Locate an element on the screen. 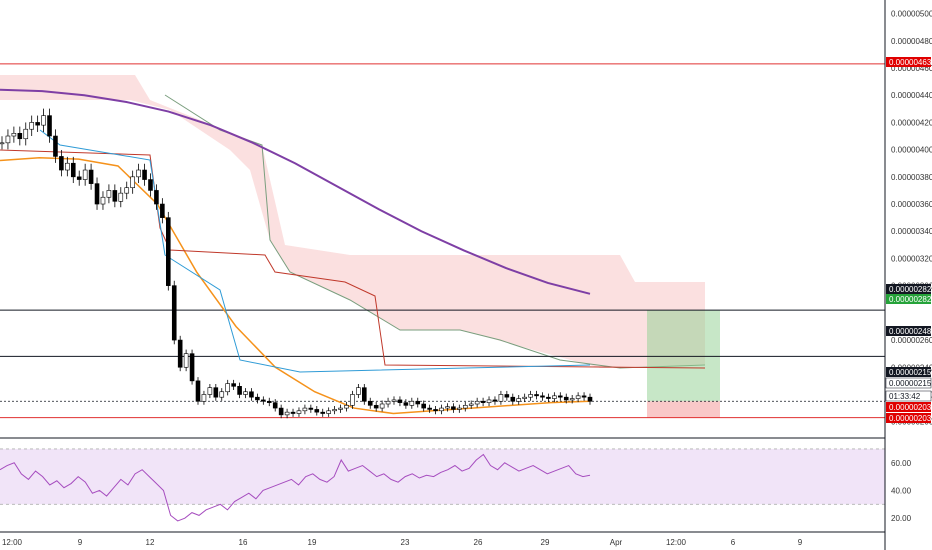 Image resolution: width=932 pixels, height=550 pixels. price-tick-label: 0.00000420 is located at coordinates (911, 122).